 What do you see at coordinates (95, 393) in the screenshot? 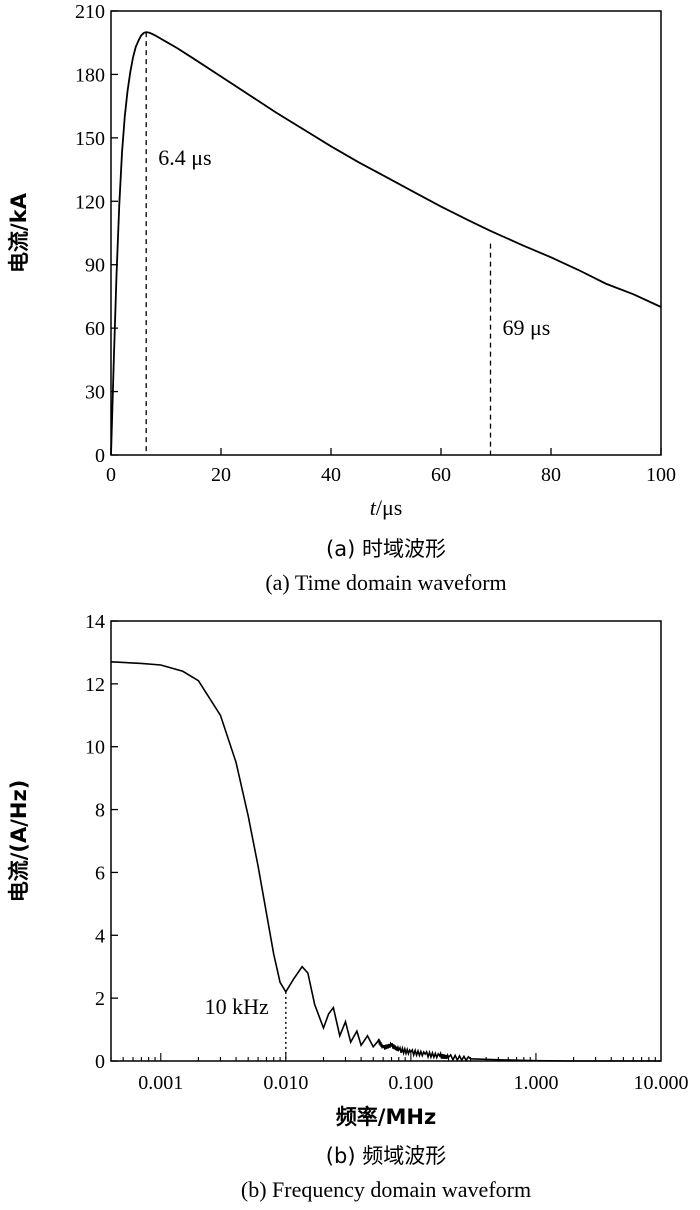
I see `panel-a-y-tick-label: 30` at bounding box center [95, 393].